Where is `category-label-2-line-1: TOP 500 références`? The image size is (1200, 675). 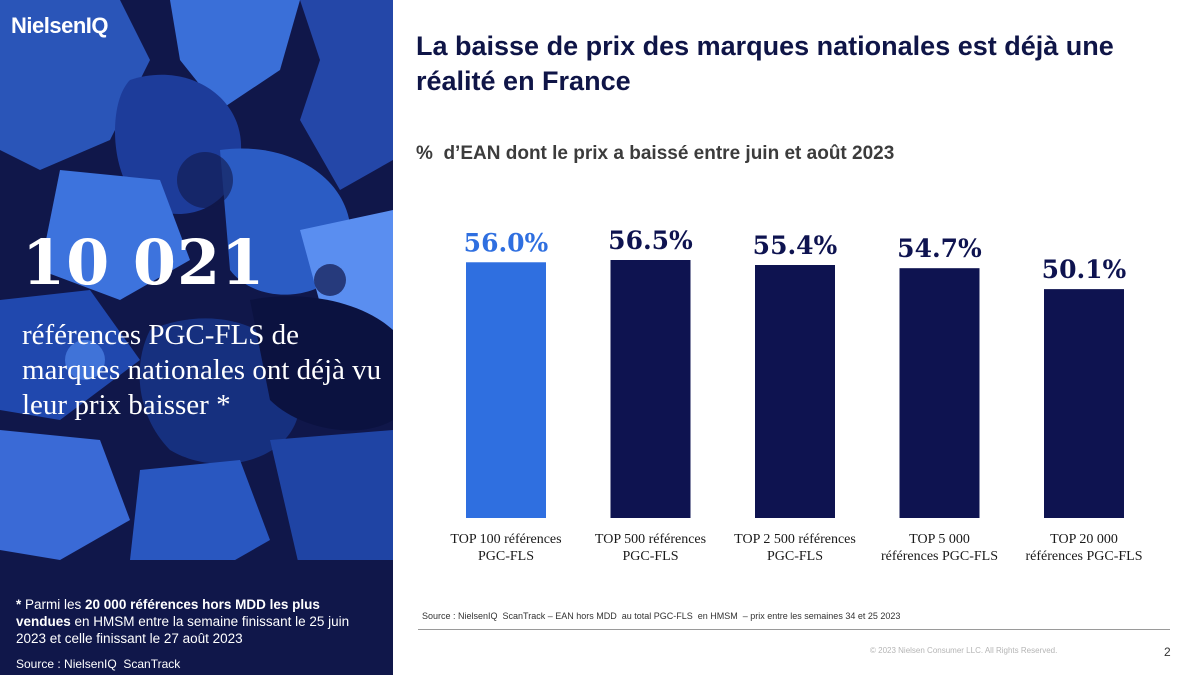
category-label-2-line-1: TOP 500 références is located at coordinates (650, 539).